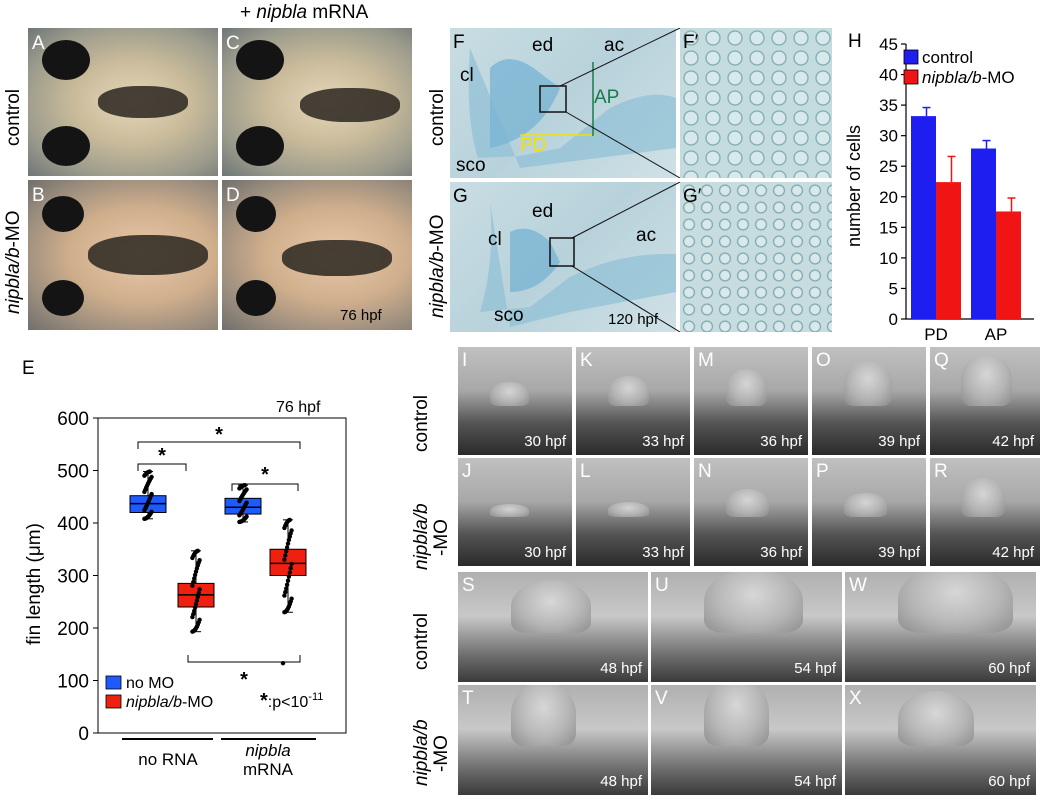 Image resolution: width=1040 pixels, height=800 pixels. What do you see at coordinates (661, 698) in the screenshot?
I see `panel-letter: V` at bounding box center [661, 698].